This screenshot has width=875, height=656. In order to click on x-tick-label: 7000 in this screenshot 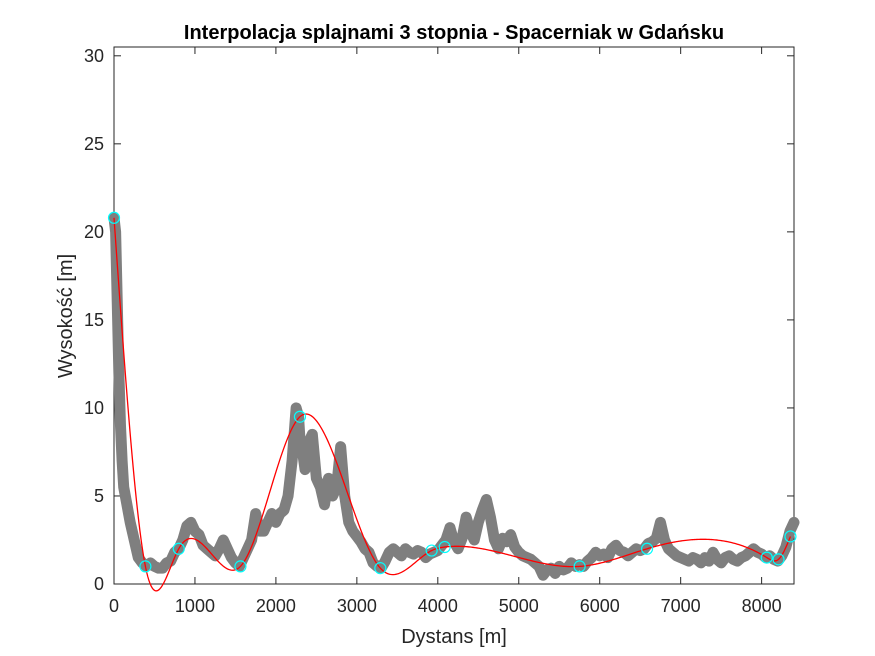, I will do `click(681, 606)`.